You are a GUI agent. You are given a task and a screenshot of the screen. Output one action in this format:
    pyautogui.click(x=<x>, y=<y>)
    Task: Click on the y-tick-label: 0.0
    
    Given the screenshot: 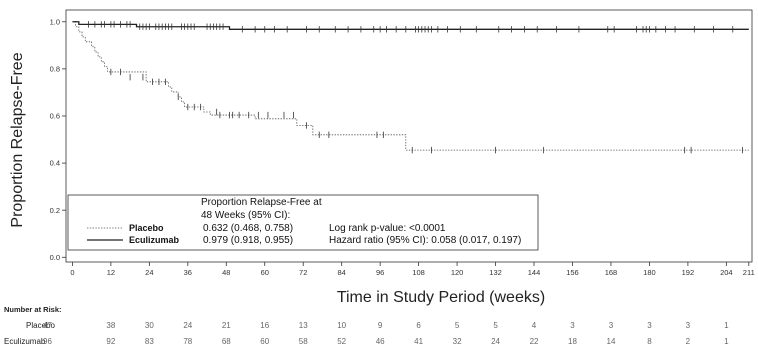 What is the action you would take?
    pyautogui.click(x=55, y=257)
    